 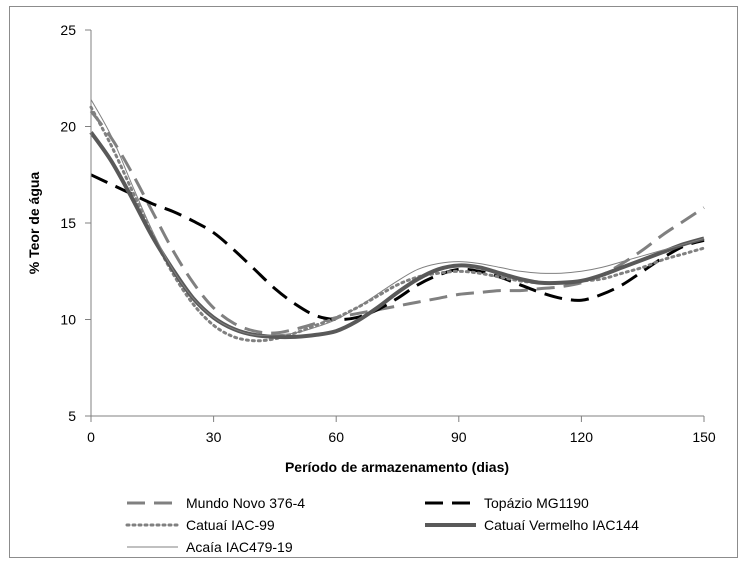 I want to click on y-tick-label: 5, so click(x=72, y=416).